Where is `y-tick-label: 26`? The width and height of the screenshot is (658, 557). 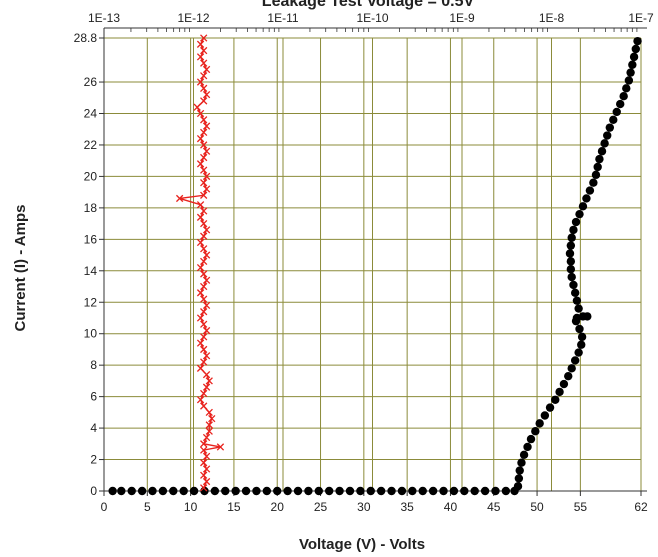 y-tick-label: 26 is located at coordinates (91, 82).